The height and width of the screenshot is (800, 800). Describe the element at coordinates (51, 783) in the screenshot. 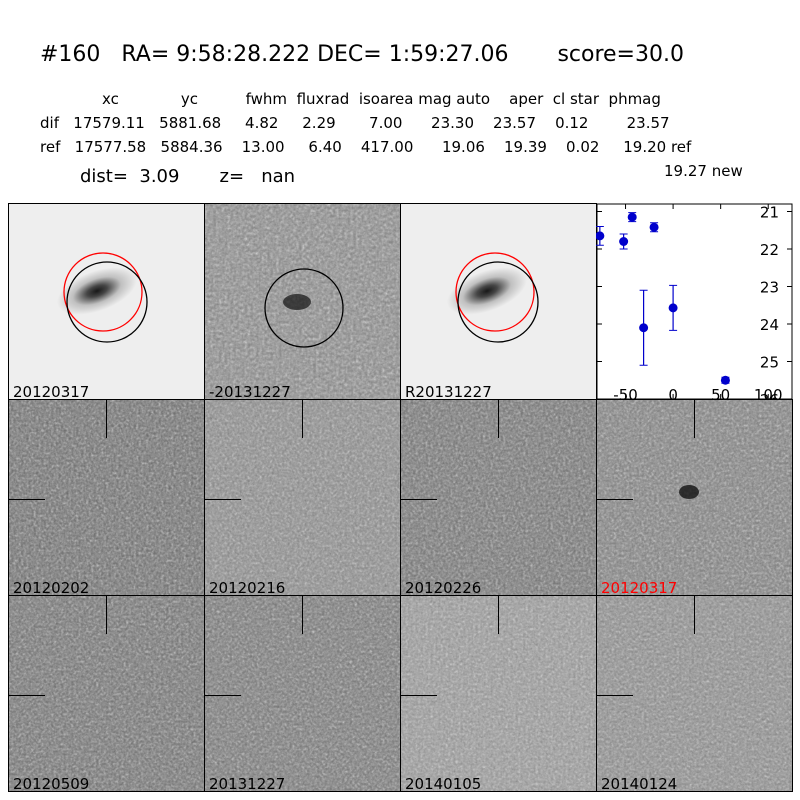

I see `stamp-date-label: 20120509` at that location.